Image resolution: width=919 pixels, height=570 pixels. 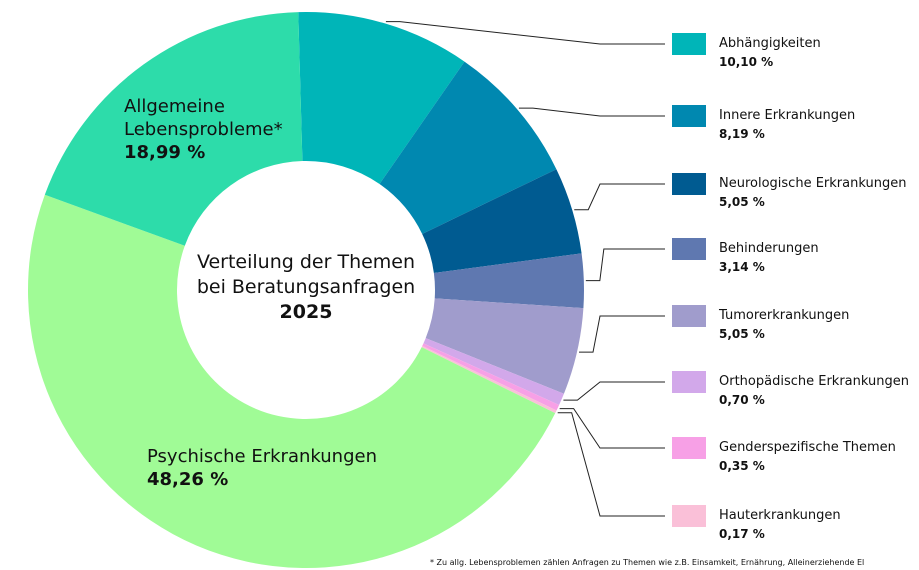 I want to click on value-label: 0,70 %, so click(x=742, y=400).